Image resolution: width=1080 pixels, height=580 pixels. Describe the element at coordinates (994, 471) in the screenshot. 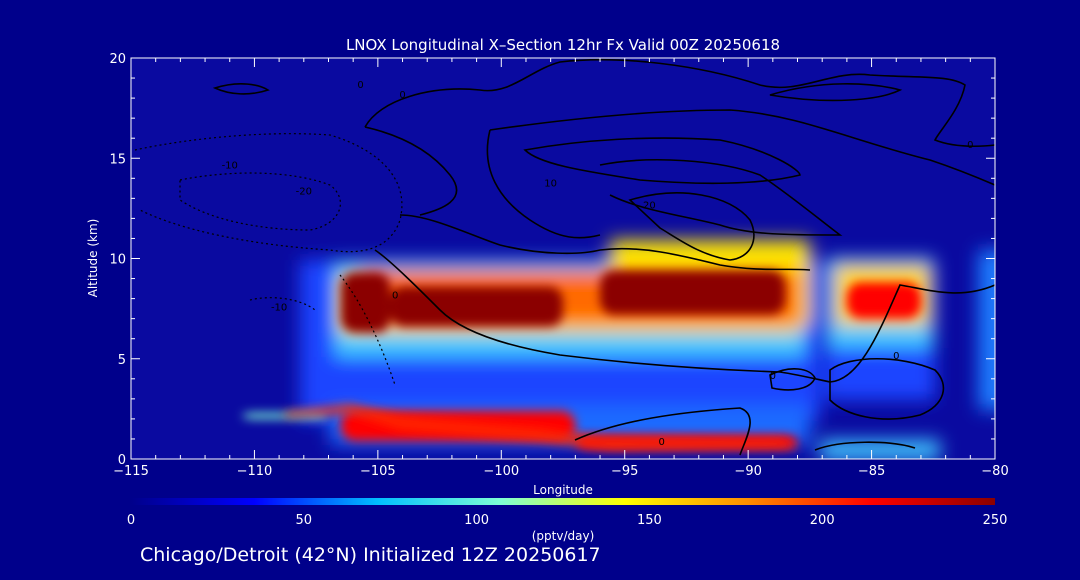

I see `x-tick-label: −80` at that location.